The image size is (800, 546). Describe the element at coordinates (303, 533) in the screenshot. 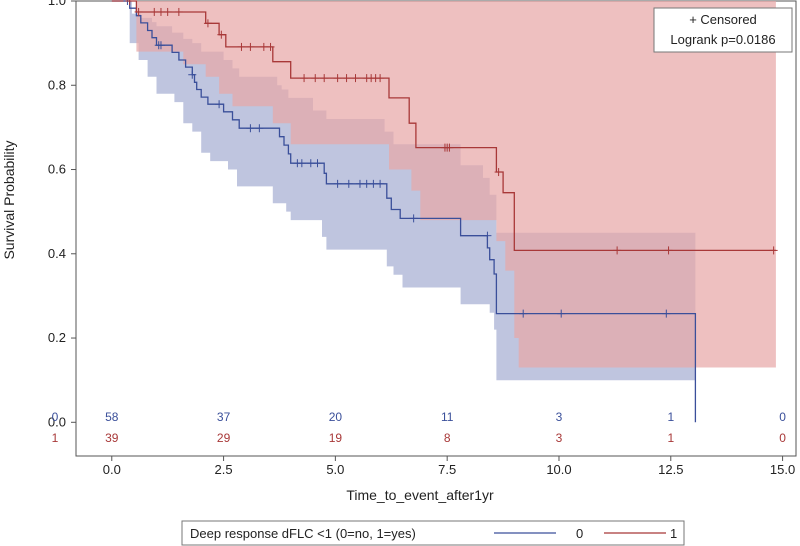

I see `legend-title: Deep response dFLC <1 (0=no, 1=yes)` at that location.